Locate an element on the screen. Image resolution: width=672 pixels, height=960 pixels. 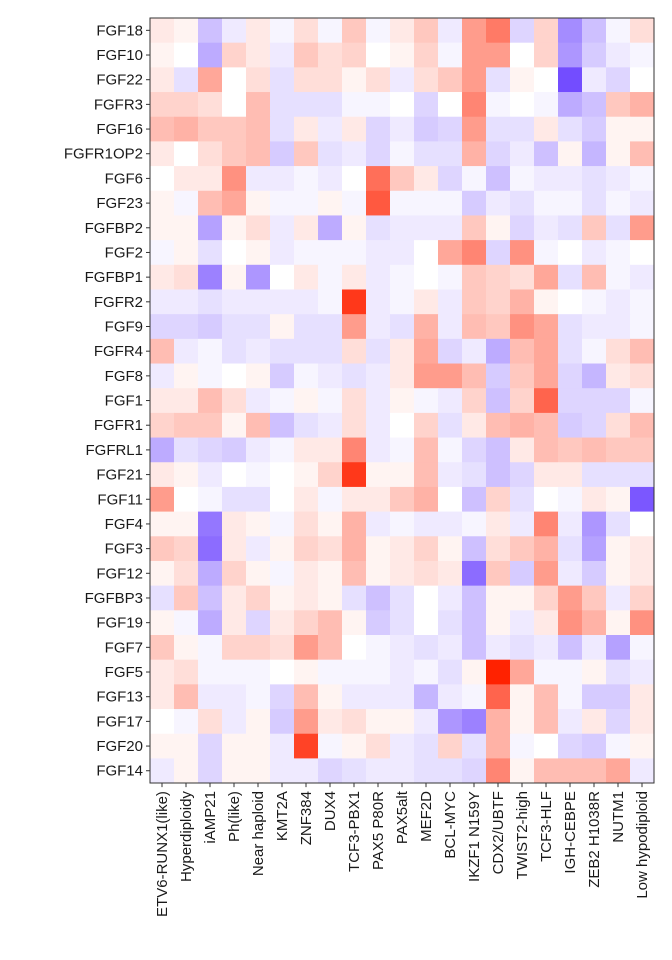
heatmap-cell-FGF17-TCF3-HLF is located at coordinates (546, 722).